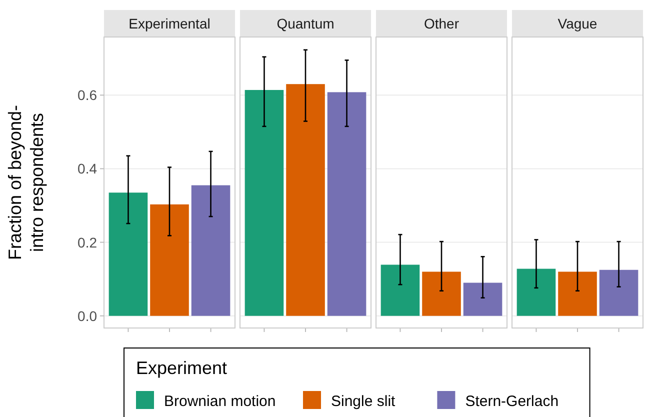 Image resolution: width=649 pixels, height=417 pixels. Describe the element at coordinates (220, 401) in the screenshot. I see `legend-label: Brownian motion` at that location.